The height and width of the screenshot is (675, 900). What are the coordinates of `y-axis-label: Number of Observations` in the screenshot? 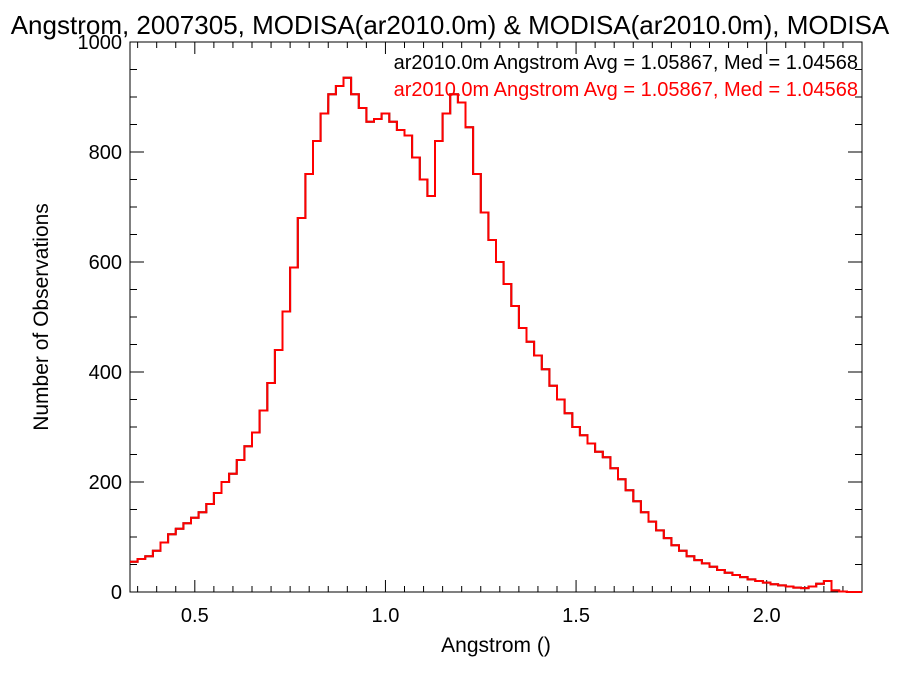 It's located at (41, 317).